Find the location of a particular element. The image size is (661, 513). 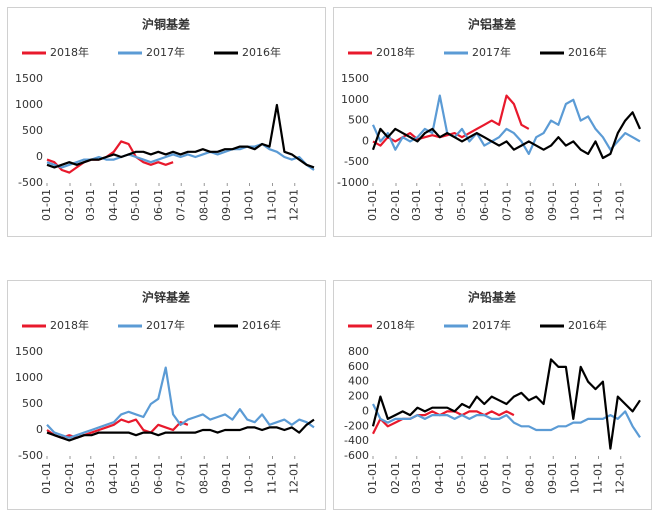

y-tick-label: 400 is located at coordinates (358, 381).